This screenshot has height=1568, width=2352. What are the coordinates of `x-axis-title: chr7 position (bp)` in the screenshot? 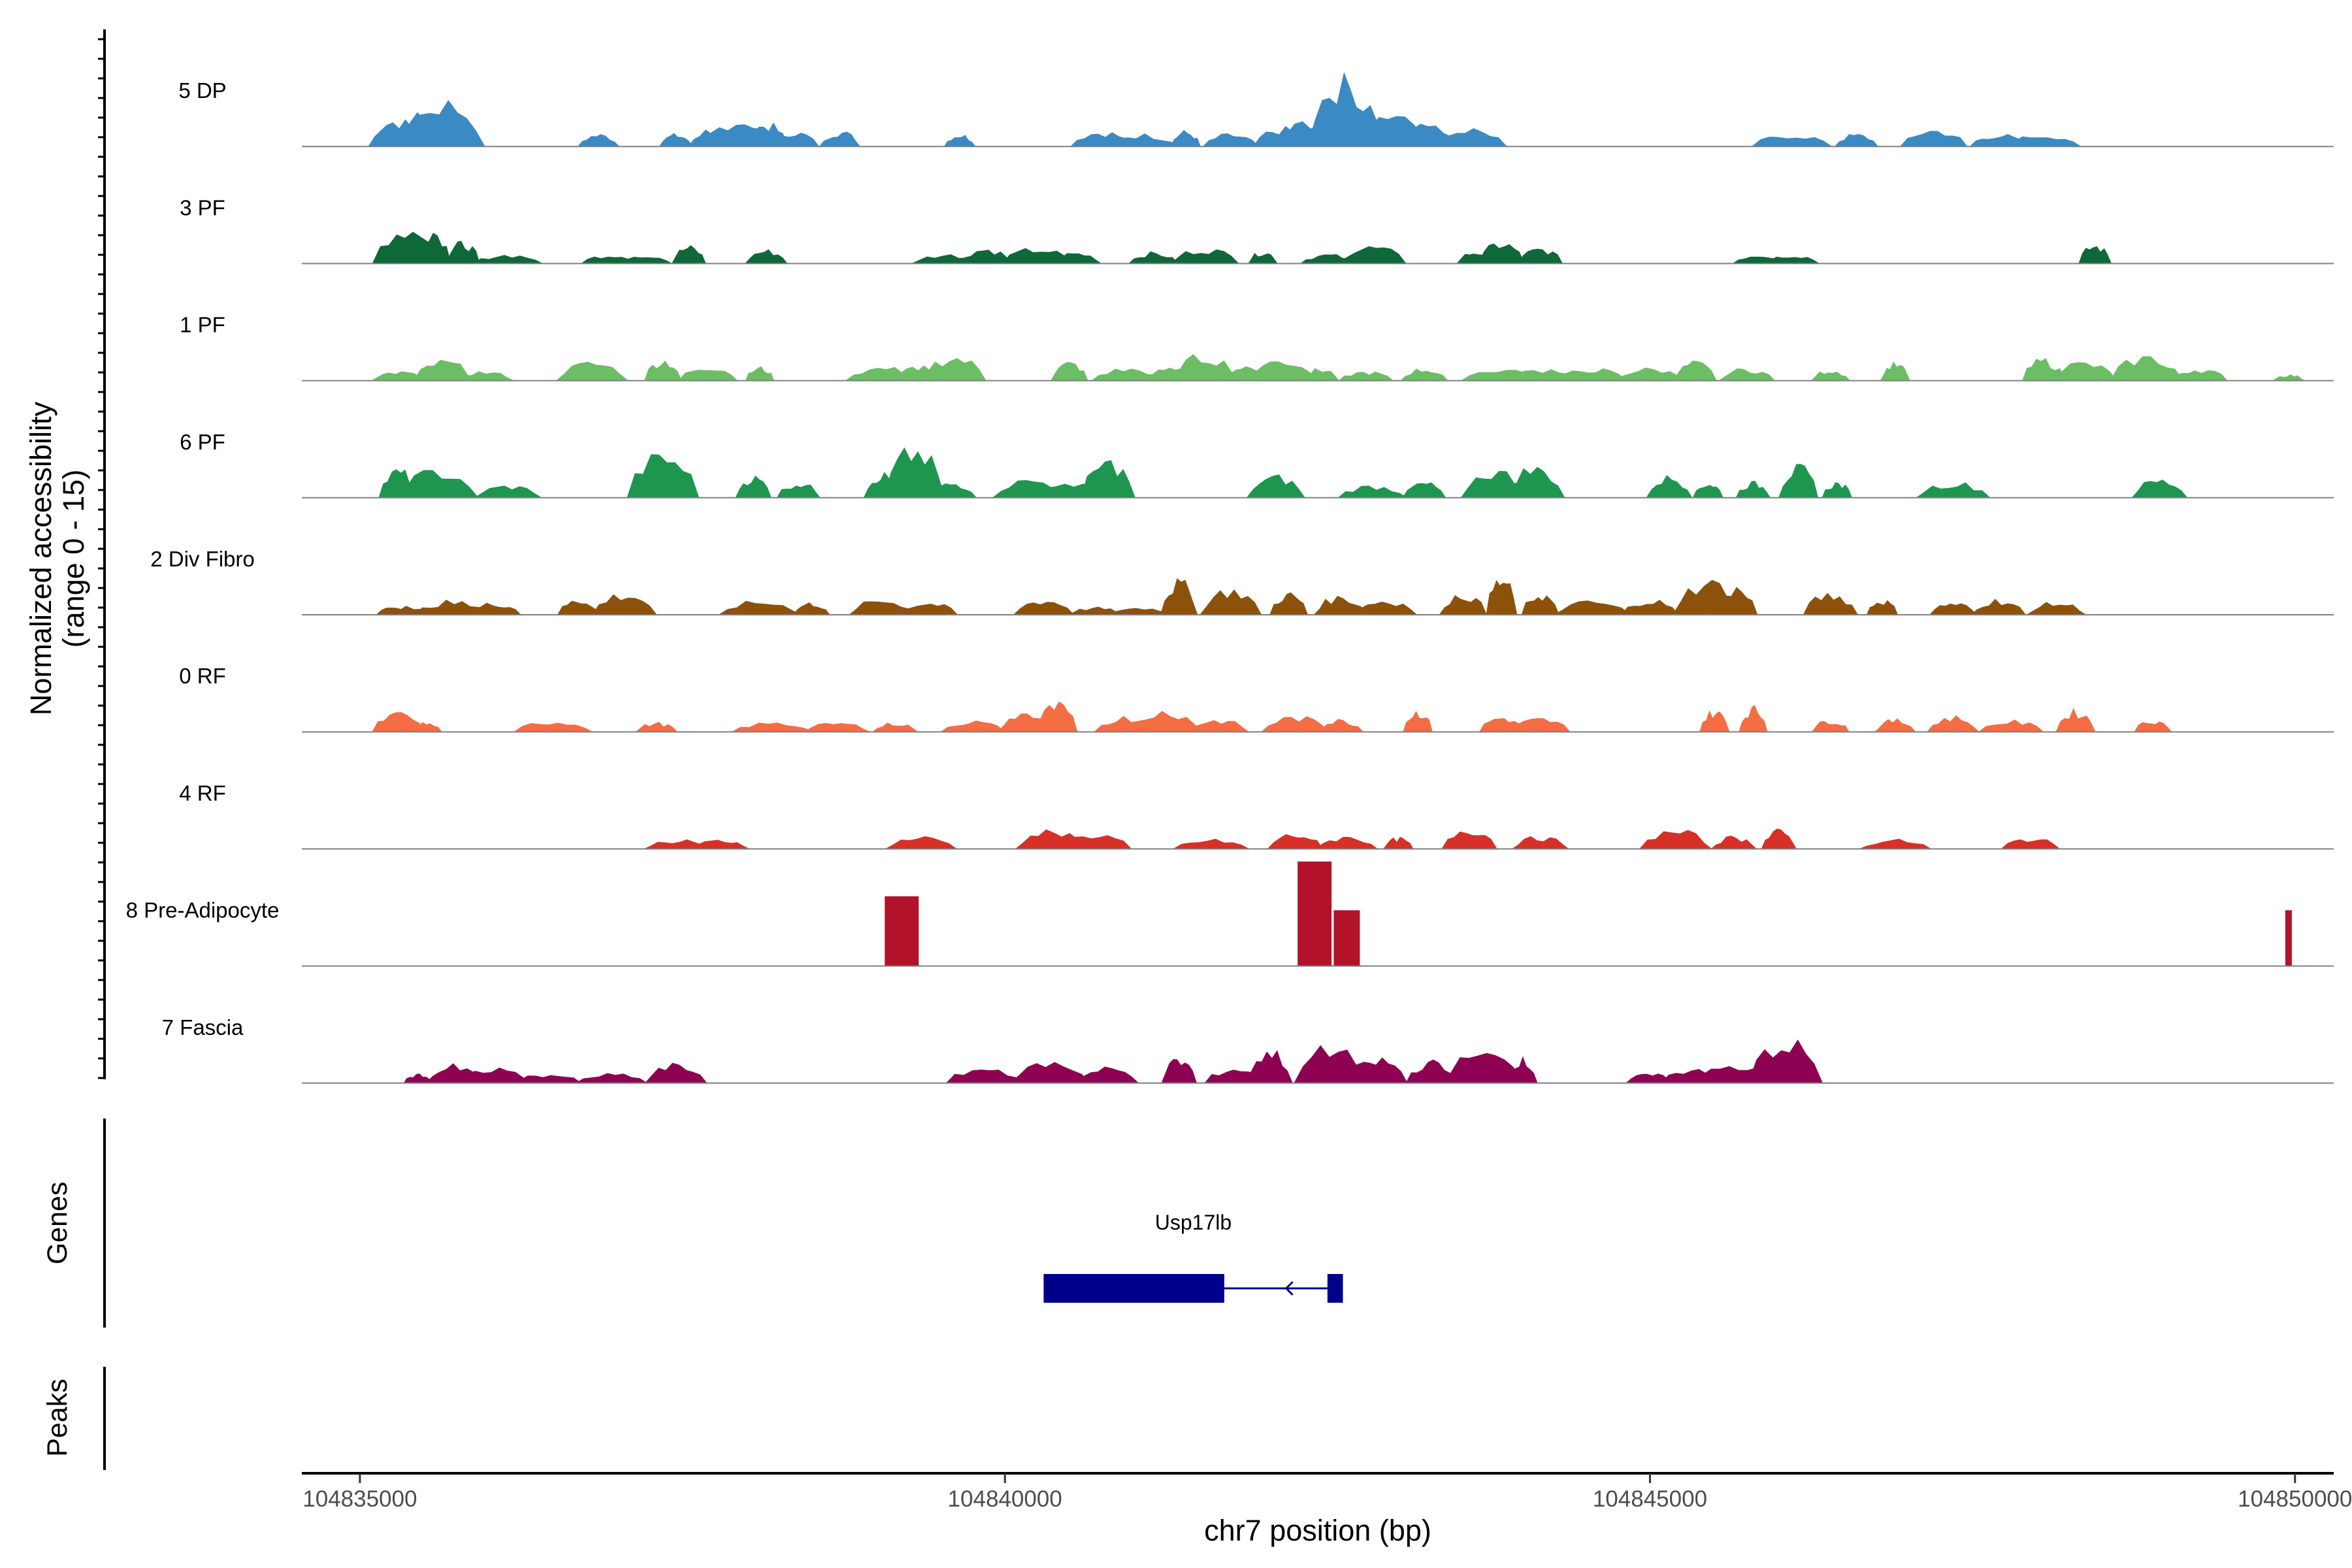 It's located at (1317, 1530).